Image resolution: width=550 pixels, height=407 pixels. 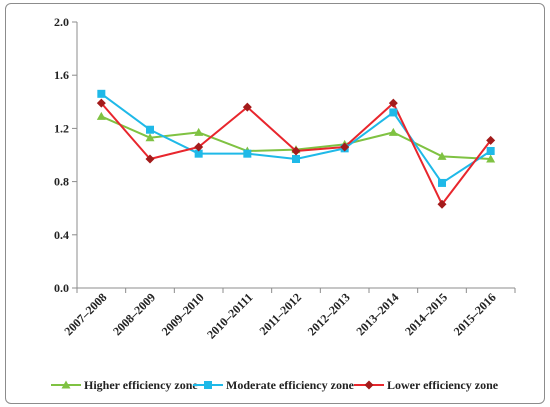 I want to click on x-tick-label: 2008–2009, so click(x=134, y=314).